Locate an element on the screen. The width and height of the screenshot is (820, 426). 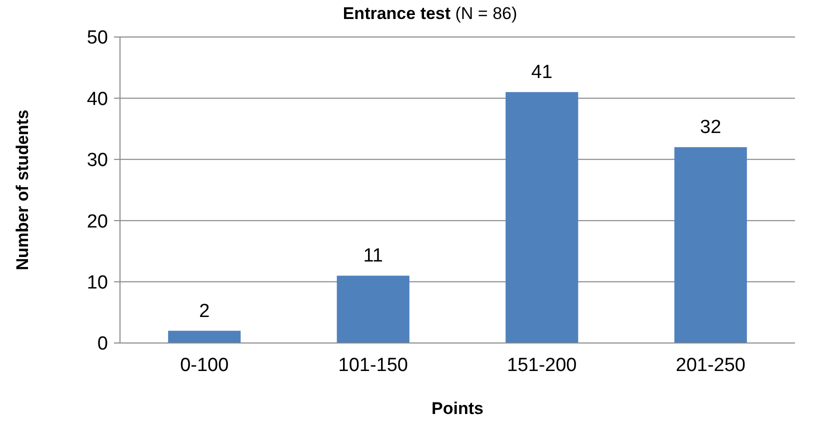
y-tick-label: 50 is located at coordinates (97, 38).